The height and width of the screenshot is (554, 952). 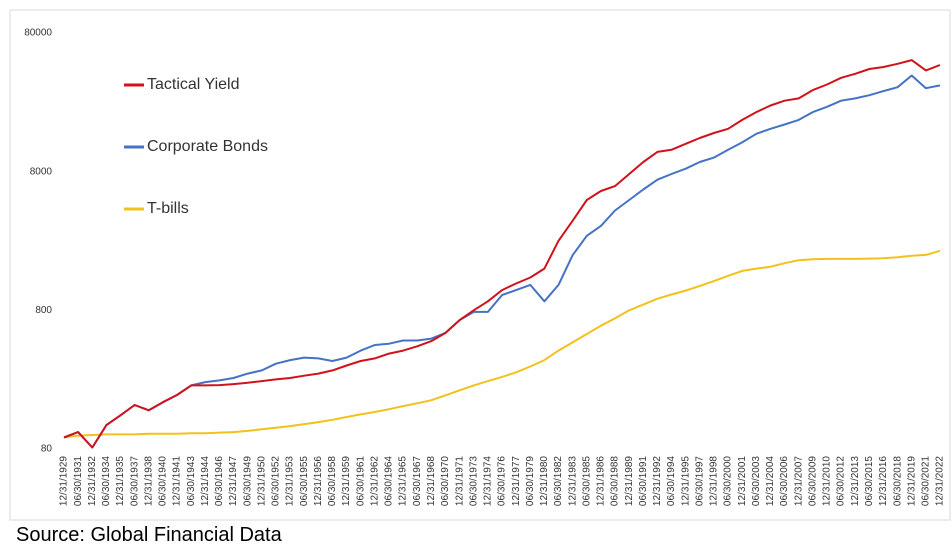 What do you see at coordinates (389, 481) in the screenshot?
I see `x-tick-label: 06/30/1964` at bounding box center [389, 481].